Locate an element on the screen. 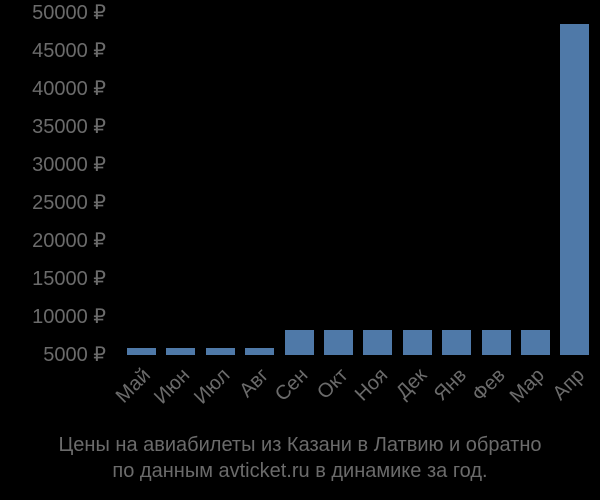 This screenshot has height=500, width=600. y-tick-label: 50000 ₽ is located at coordinates (69, 13).